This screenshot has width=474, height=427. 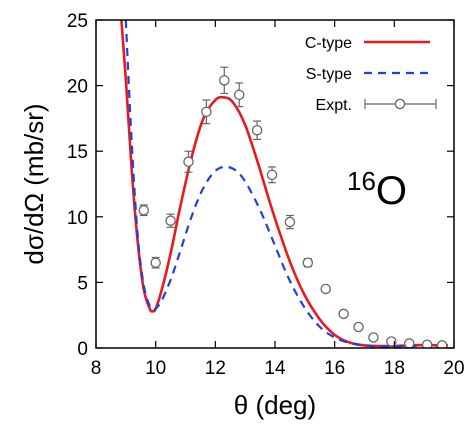 I want to click on legend-label: C-type, so click(x=328, y=43).